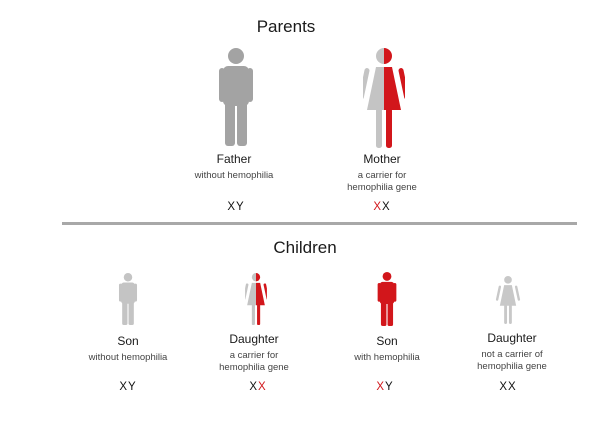 This screenshot has height=424, width=600. I want to click on parents-heading: Parents, so click(286, 26).